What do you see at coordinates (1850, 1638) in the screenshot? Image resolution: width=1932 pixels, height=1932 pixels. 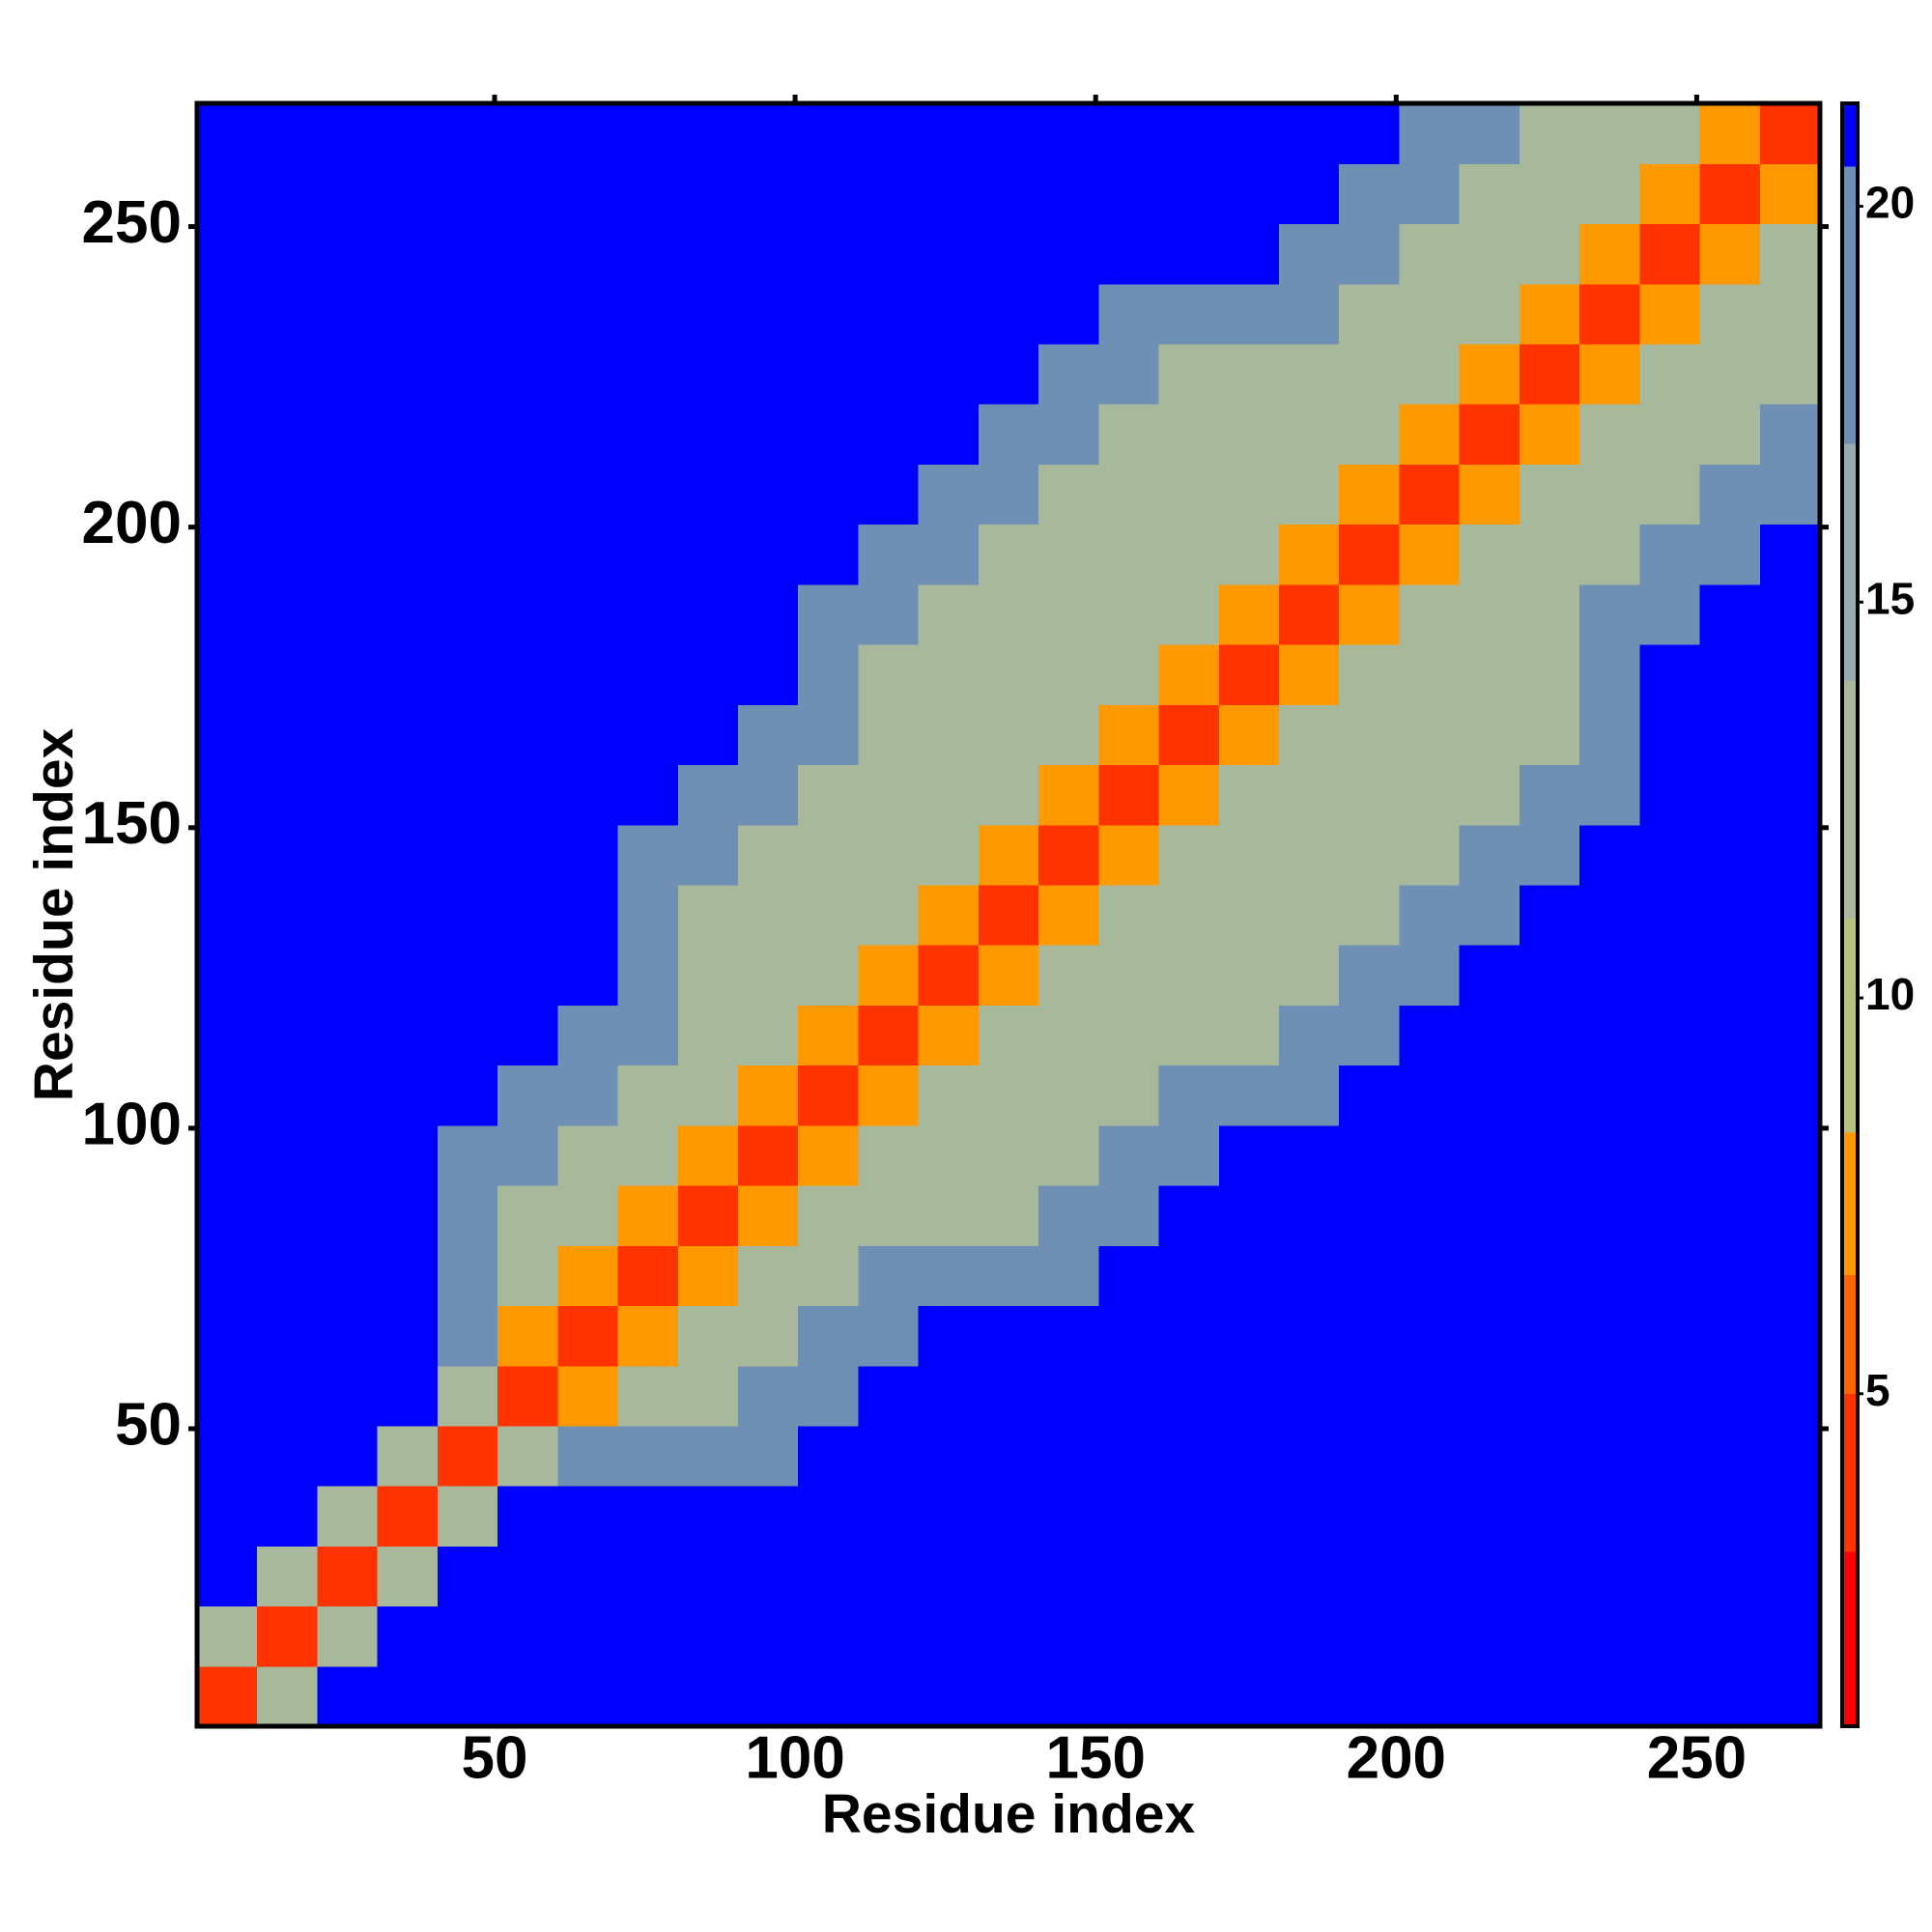 I see `colorbar-band` at bounding box center [1850, 1638].